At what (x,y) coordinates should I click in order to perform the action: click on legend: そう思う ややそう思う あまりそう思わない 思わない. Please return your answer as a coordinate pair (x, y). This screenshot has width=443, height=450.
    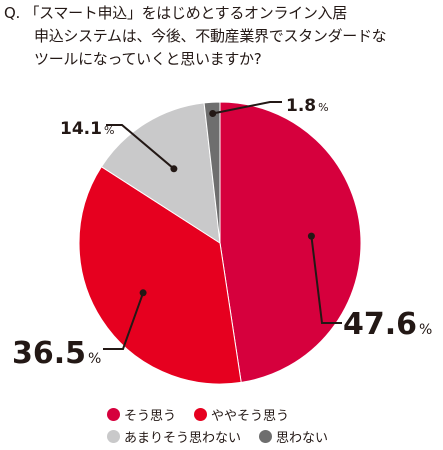
    Looking at the image, I should click on (226, 425).